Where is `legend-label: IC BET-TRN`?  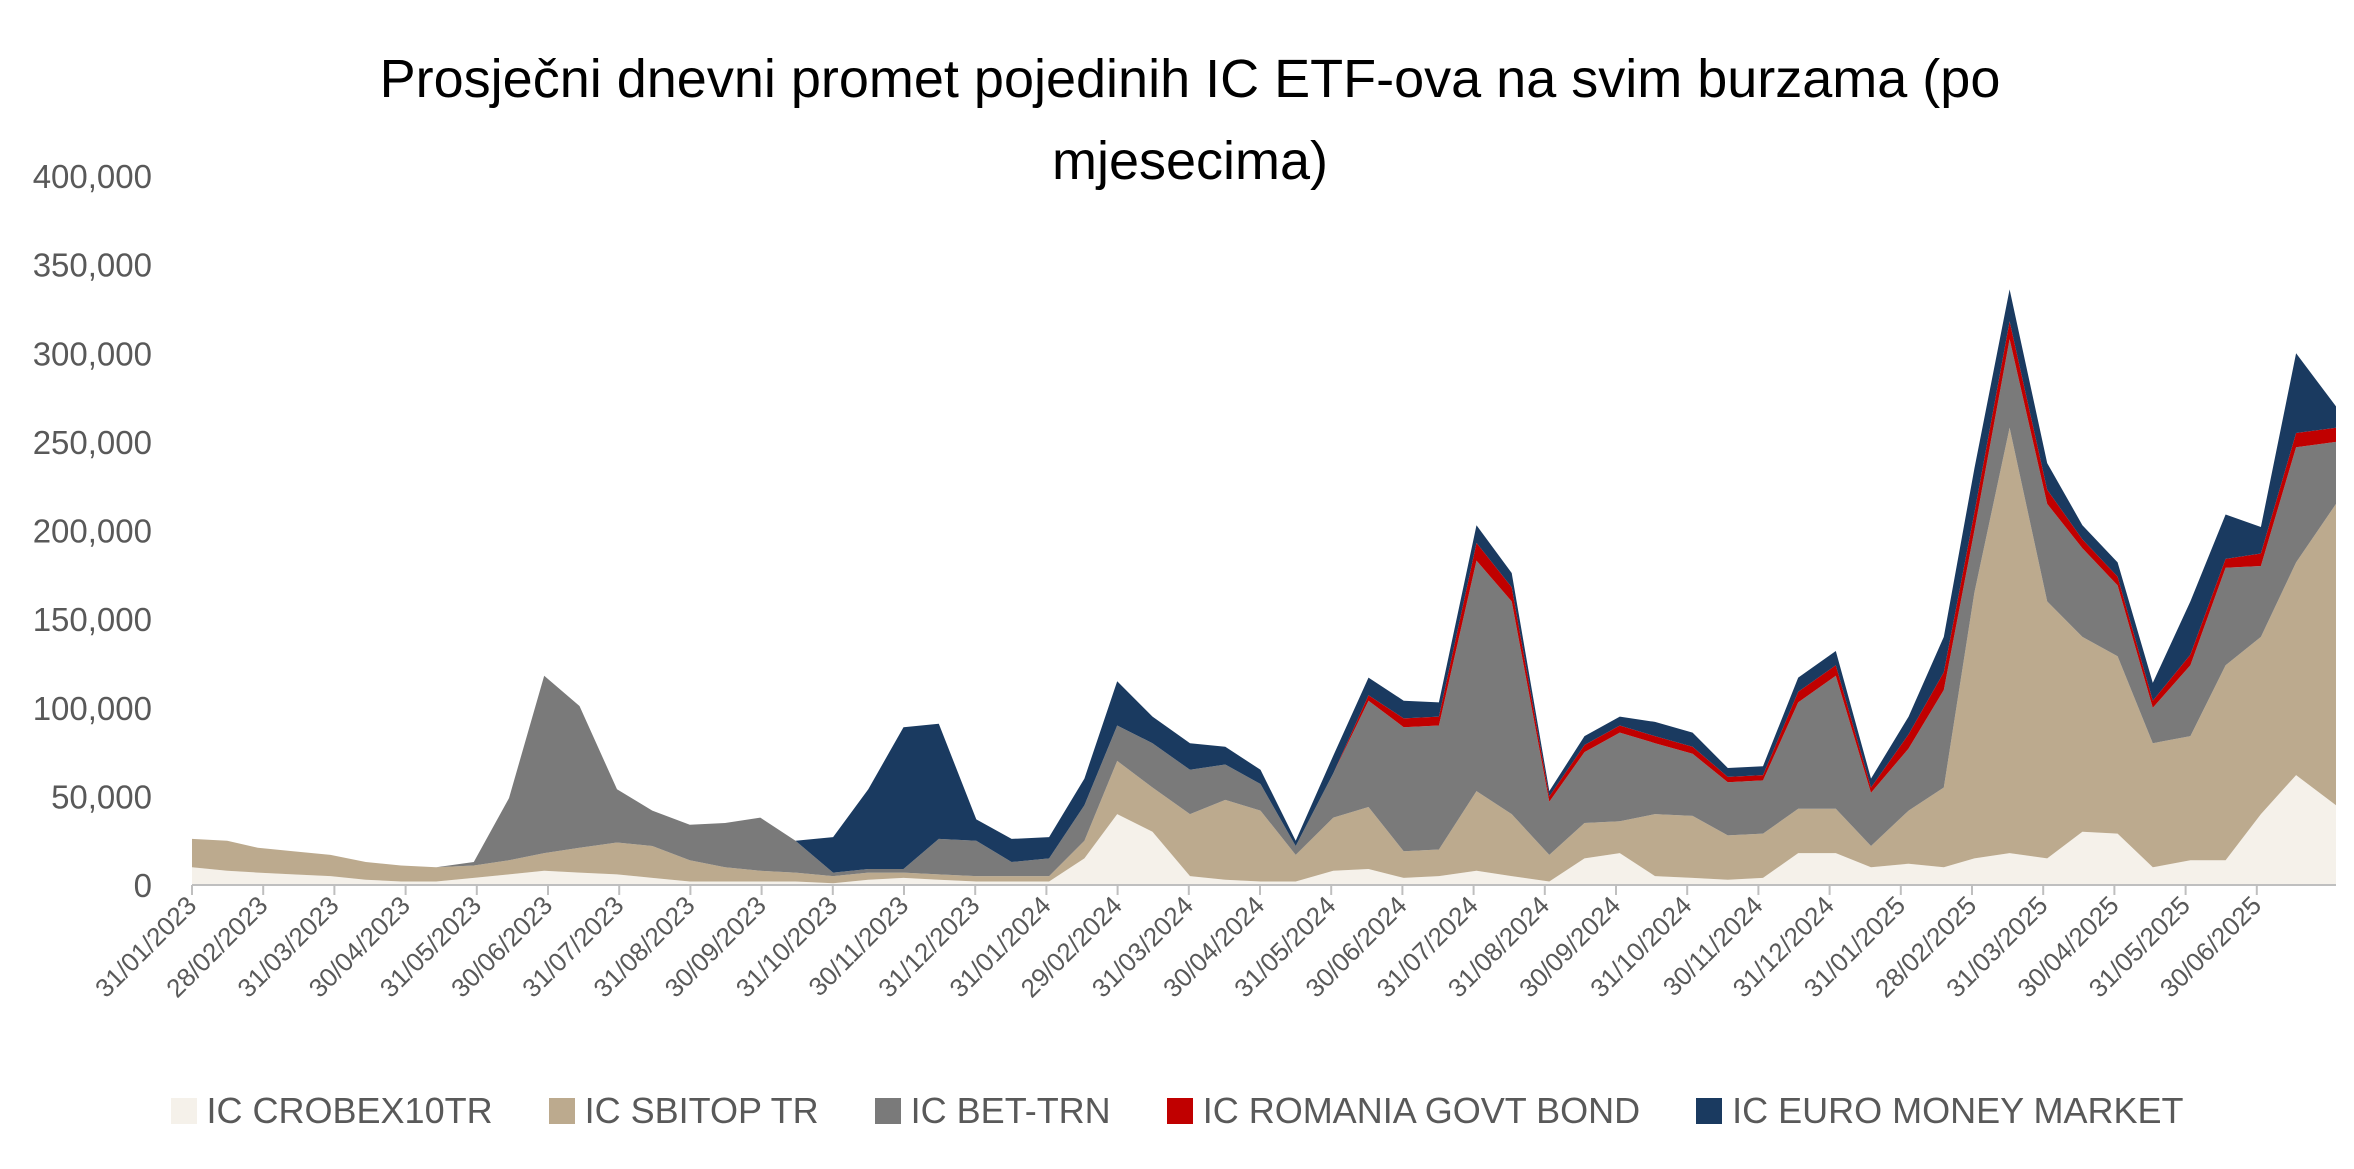 legend-label: IC BET-TRN is located at coordinates (1010, 1110).